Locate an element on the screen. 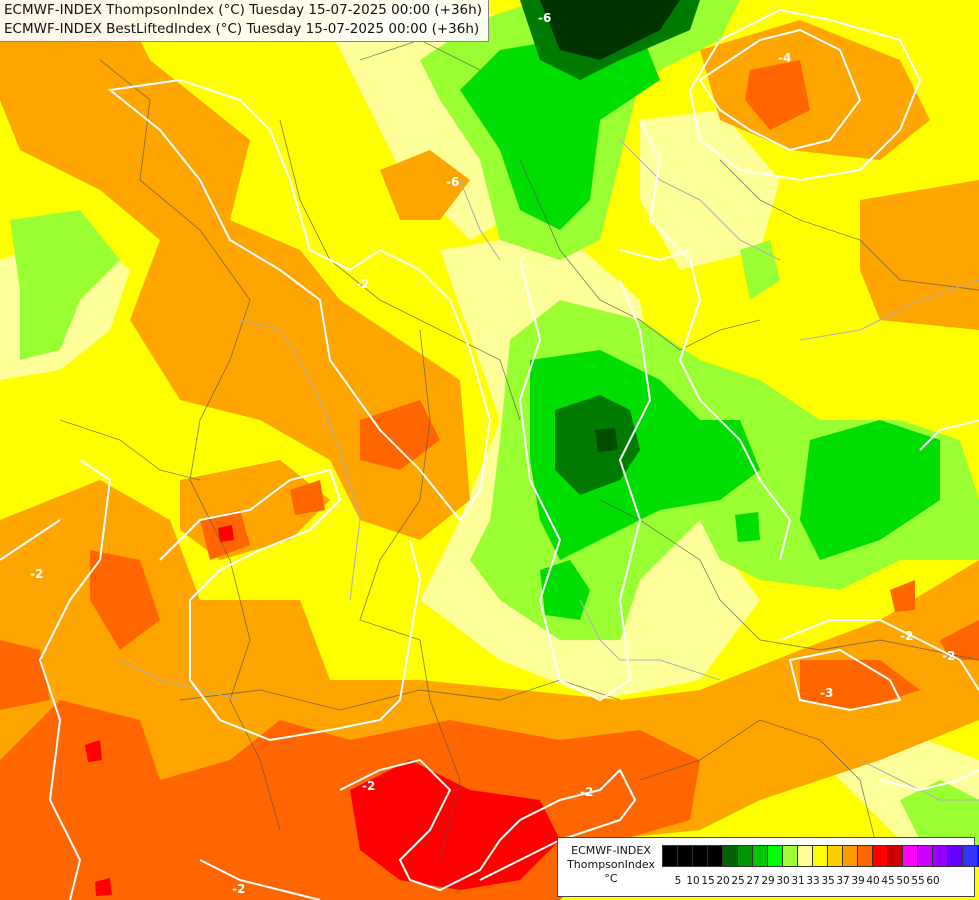 This screenshot has width=979, height=900. legend-tick-label: 10 is located at coordinates (693, 881).